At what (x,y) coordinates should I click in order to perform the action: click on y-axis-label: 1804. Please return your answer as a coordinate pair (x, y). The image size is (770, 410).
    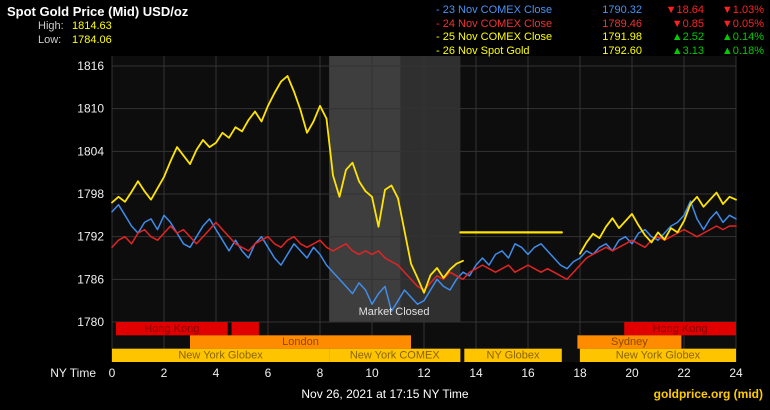
    Looking at the image, I should click on (90, 151).